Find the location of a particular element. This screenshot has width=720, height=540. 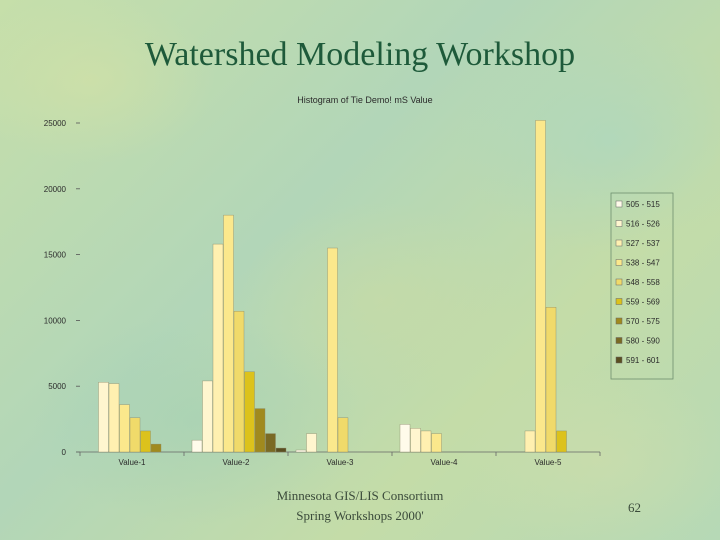

y-tick-label: 15000 is located at coordinates (55, 255).